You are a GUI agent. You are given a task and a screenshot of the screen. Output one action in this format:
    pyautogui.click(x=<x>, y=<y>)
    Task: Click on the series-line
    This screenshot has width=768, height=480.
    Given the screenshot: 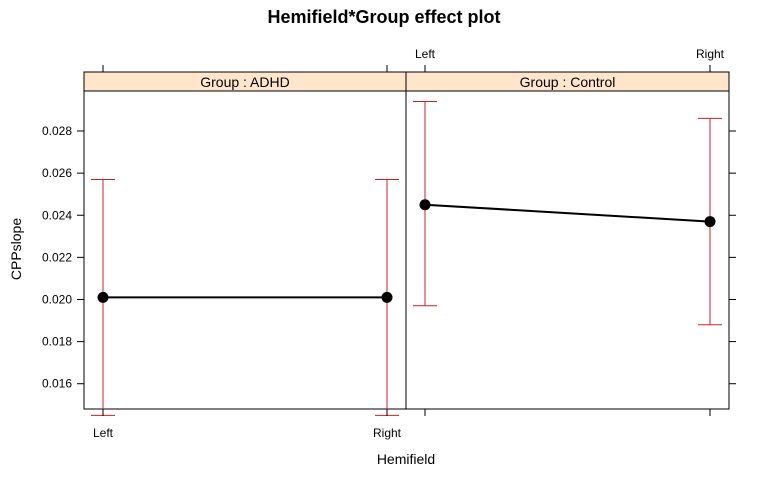 What is the action you would take?
    pyautogui.click(x=567, y=213)
    